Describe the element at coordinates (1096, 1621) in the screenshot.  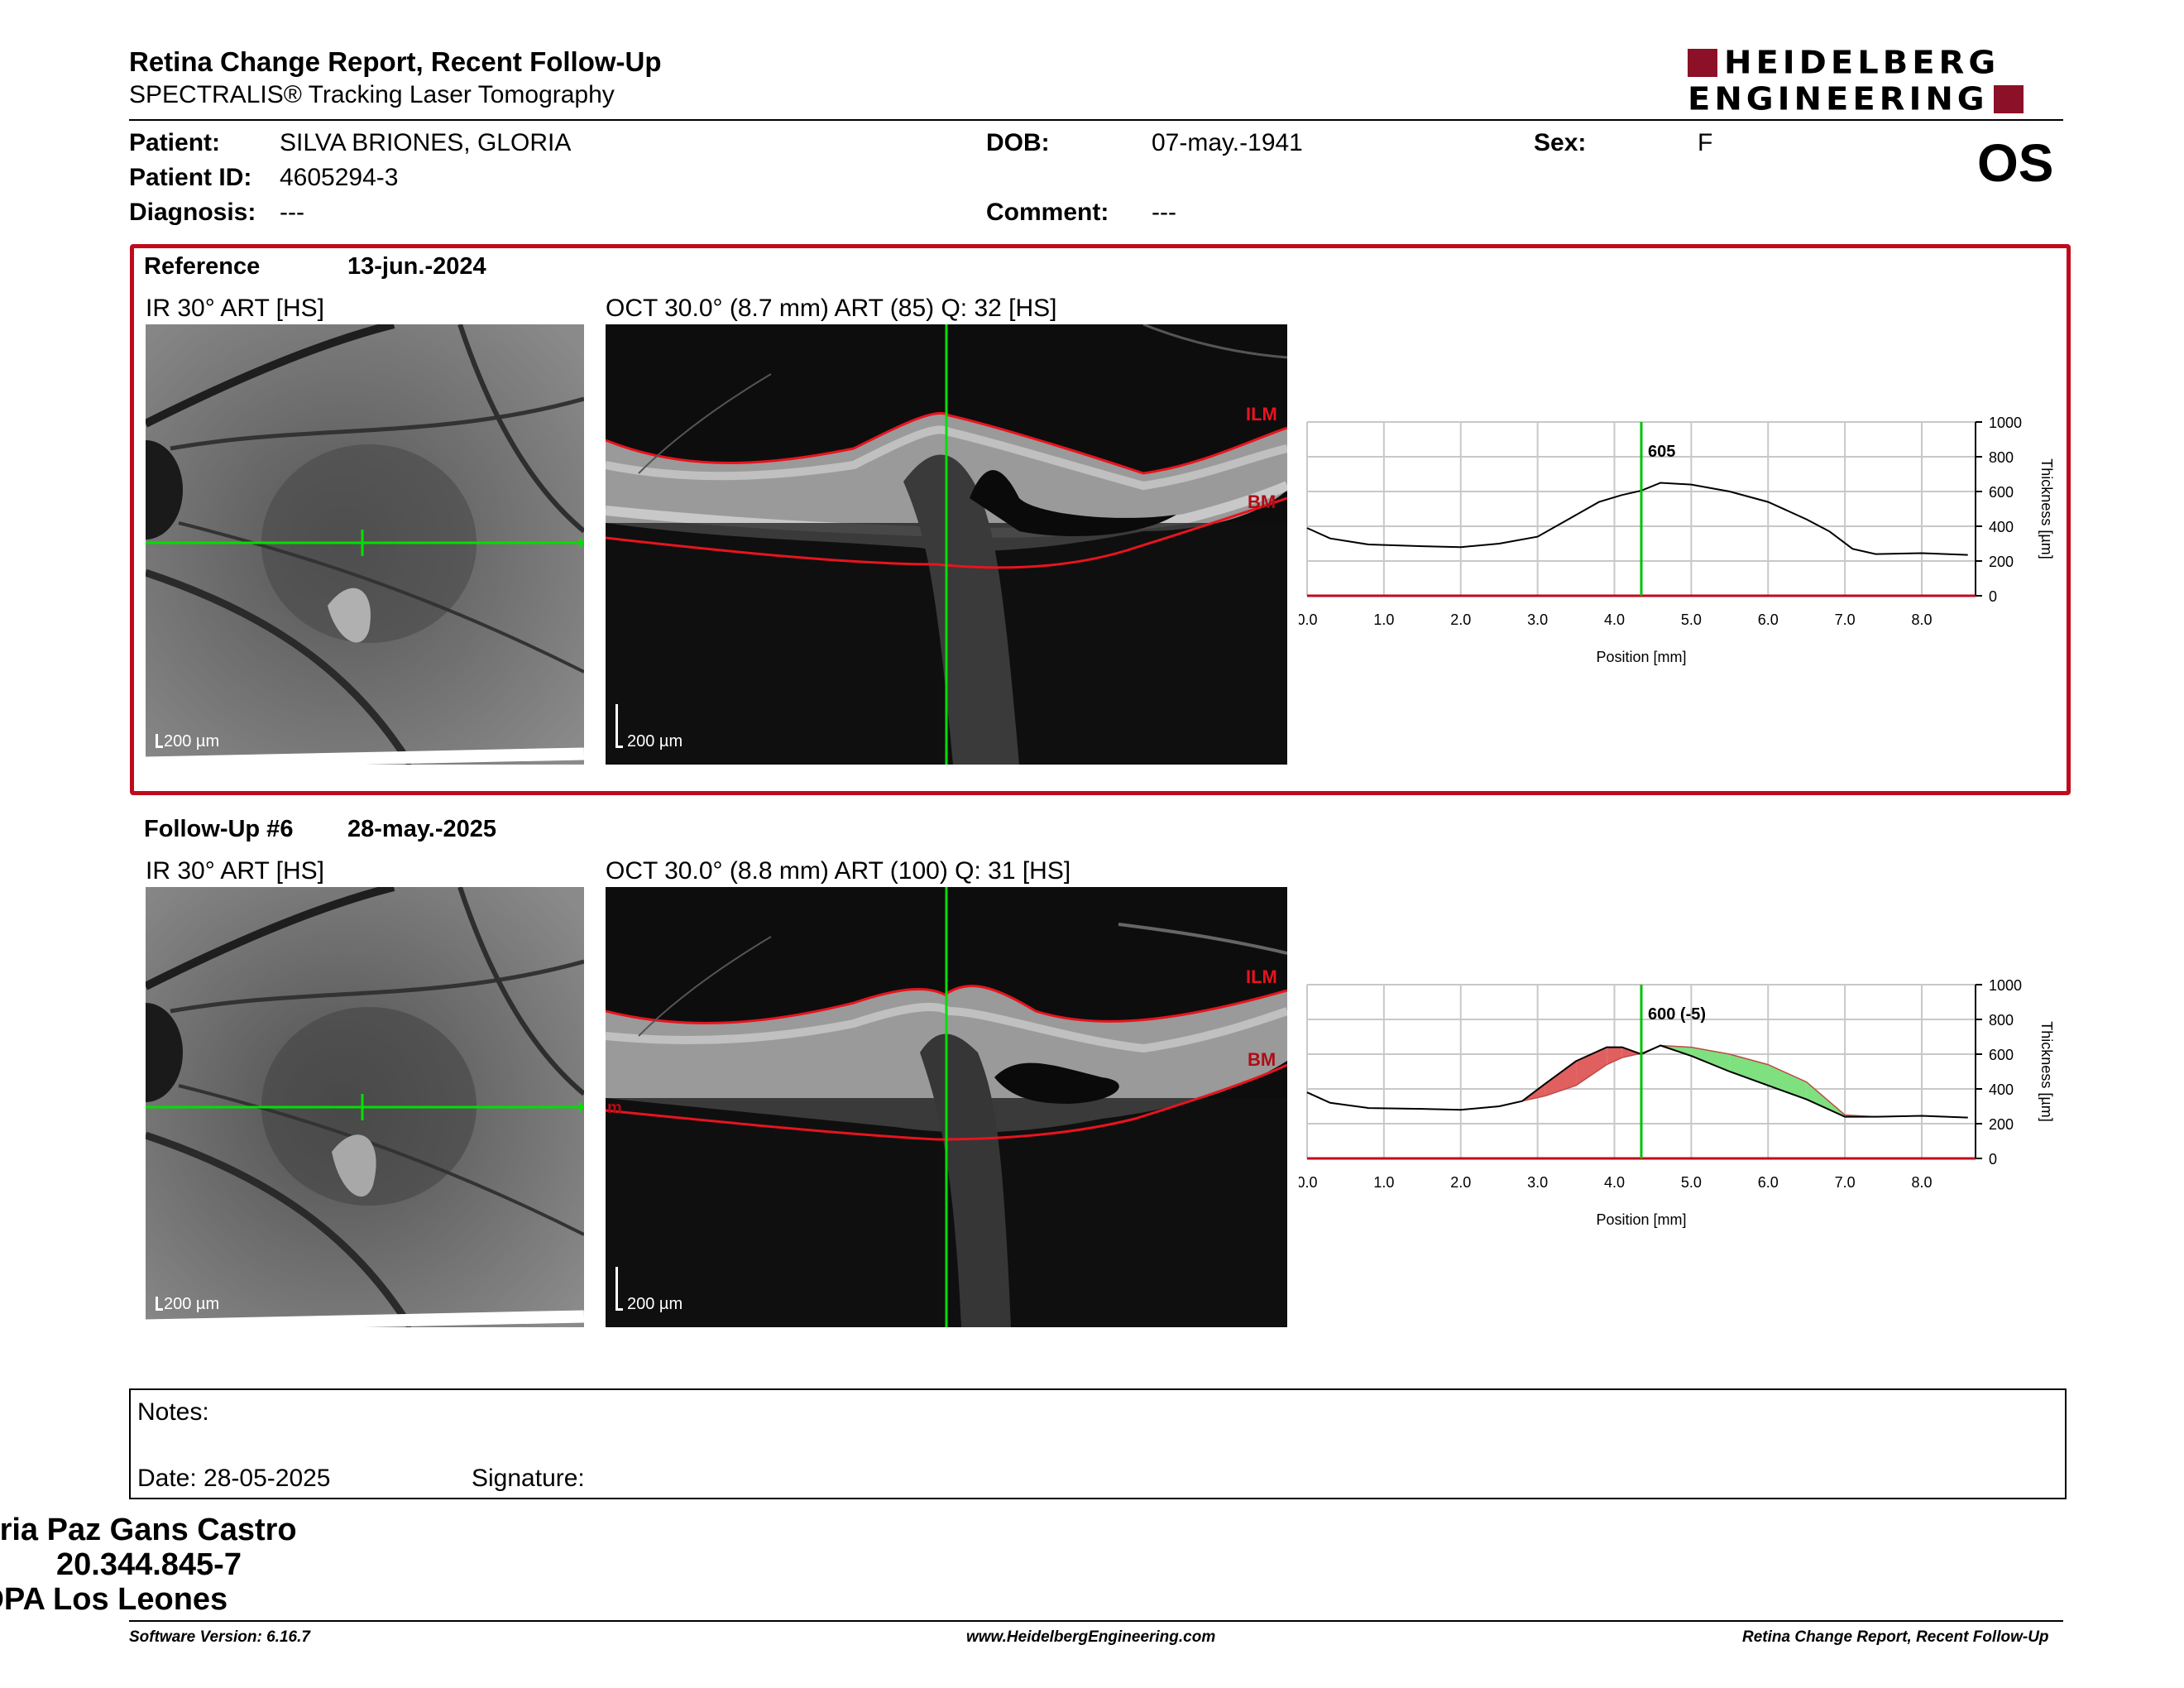
I see `footer-divider` at that location.